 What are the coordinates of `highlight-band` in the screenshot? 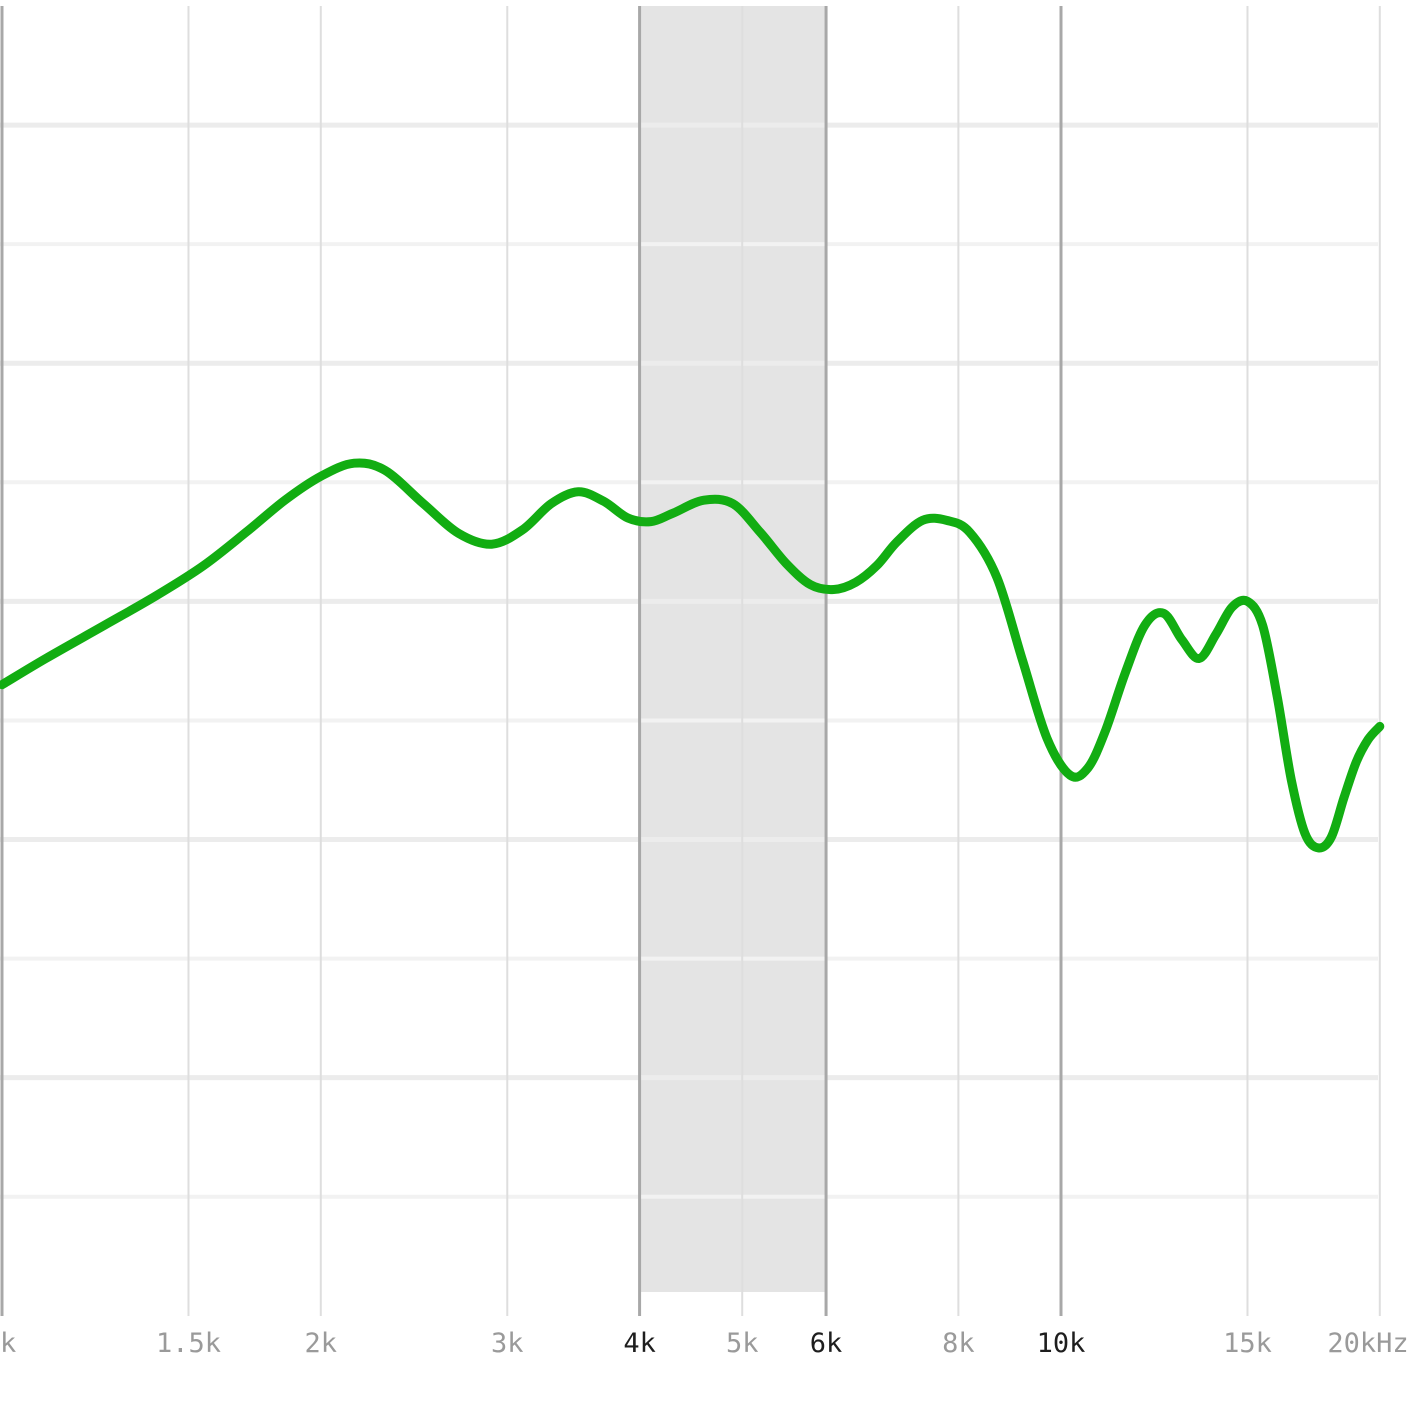 It's located at (733, 649).